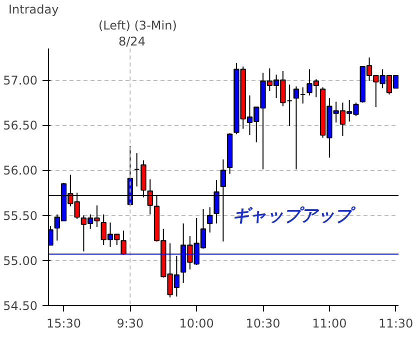 Image resolution: width=417 pixels, height=341 pixels. What do you see at coordinates (137, 25) in the screenshot?
I see `chart-subtitle: (Left) (3-Min)` at bounding box center [137, 25].